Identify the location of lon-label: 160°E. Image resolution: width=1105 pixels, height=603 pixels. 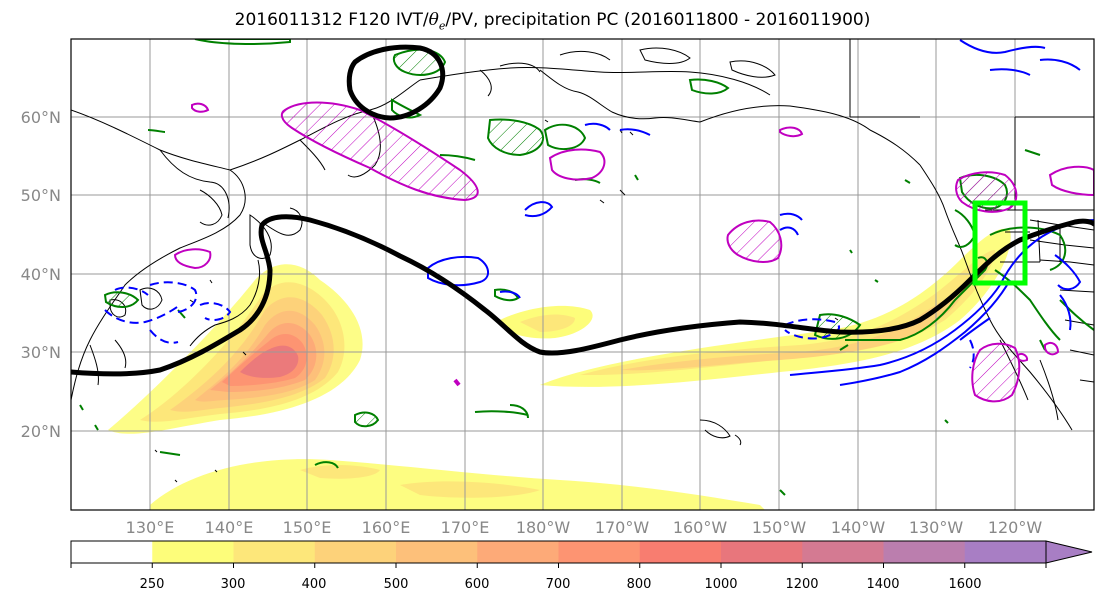
(386, 527).